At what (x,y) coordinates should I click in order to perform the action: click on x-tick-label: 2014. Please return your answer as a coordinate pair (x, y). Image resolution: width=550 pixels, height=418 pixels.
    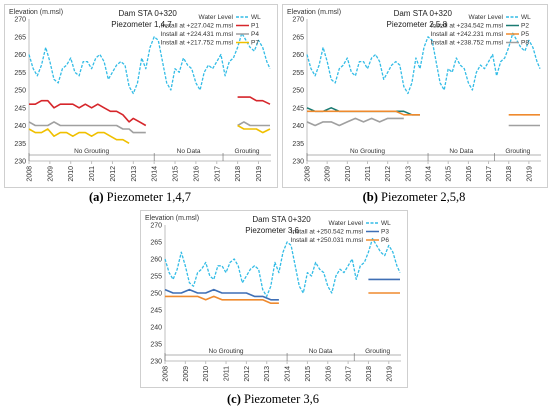
    Looking at the image, I should click on (429, 174).